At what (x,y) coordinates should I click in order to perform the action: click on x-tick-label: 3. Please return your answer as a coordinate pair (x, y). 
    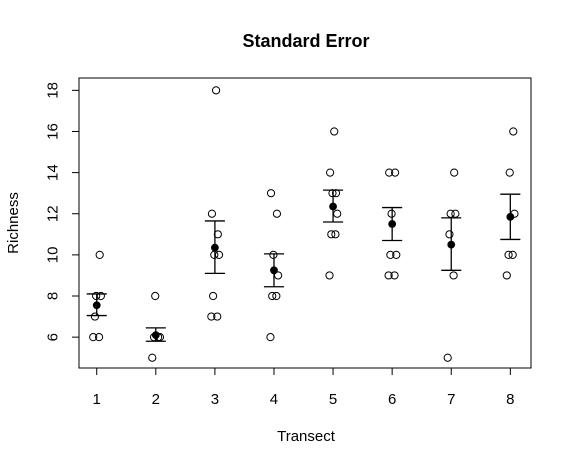
    Looking at the image, I should click on (215, 399).